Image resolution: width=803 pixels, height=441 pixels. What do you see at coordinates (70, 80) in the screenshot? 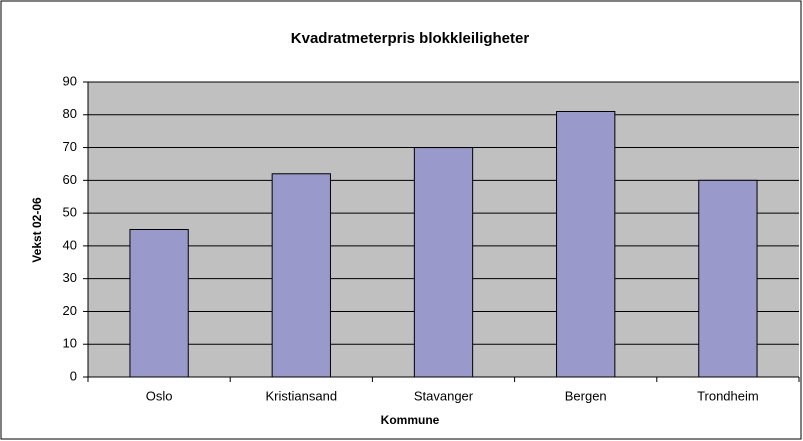
I see `y-tick-label: 90` at bounding box center [70, 80].